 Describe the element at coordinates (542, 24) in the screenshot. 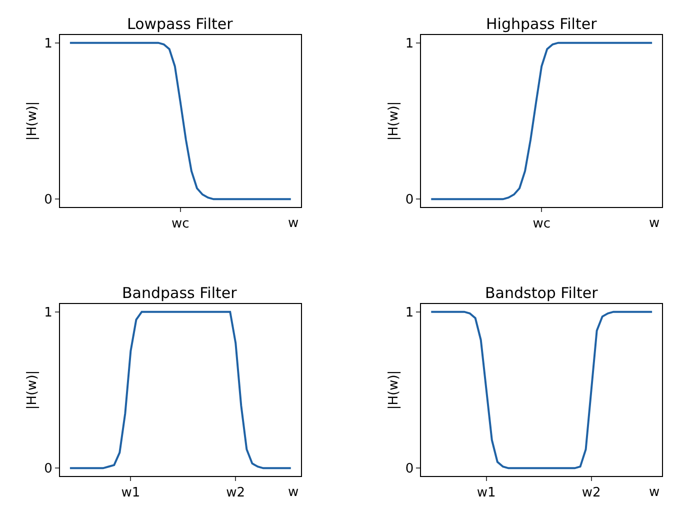

I see `chart-title: Highpass Filter` at that location.